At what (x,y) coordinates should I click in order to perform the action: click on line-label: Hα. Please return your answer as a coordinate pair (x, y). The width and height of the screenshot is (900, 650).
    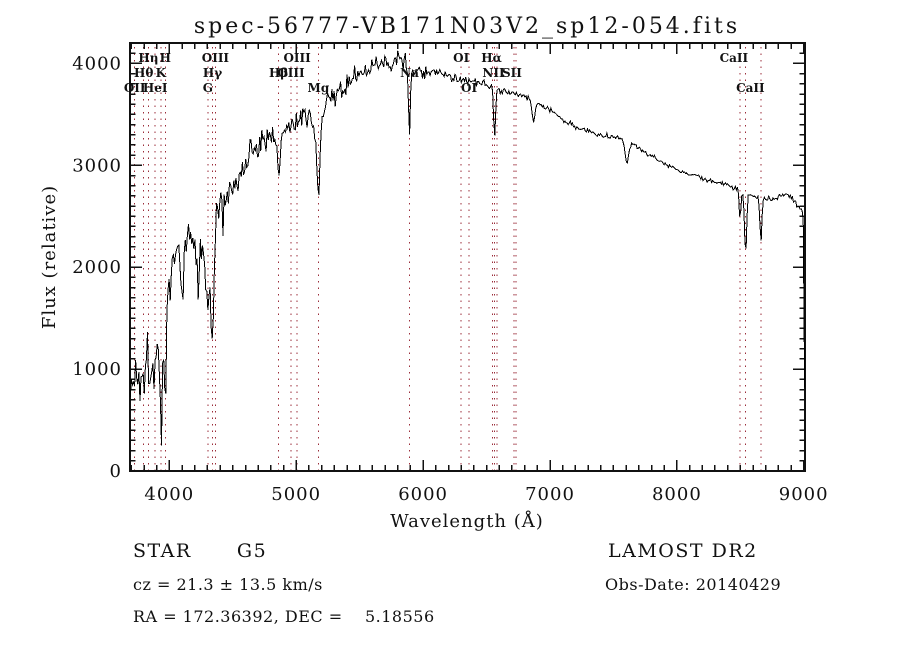
    Looking at the image, I should click on (491, 58).